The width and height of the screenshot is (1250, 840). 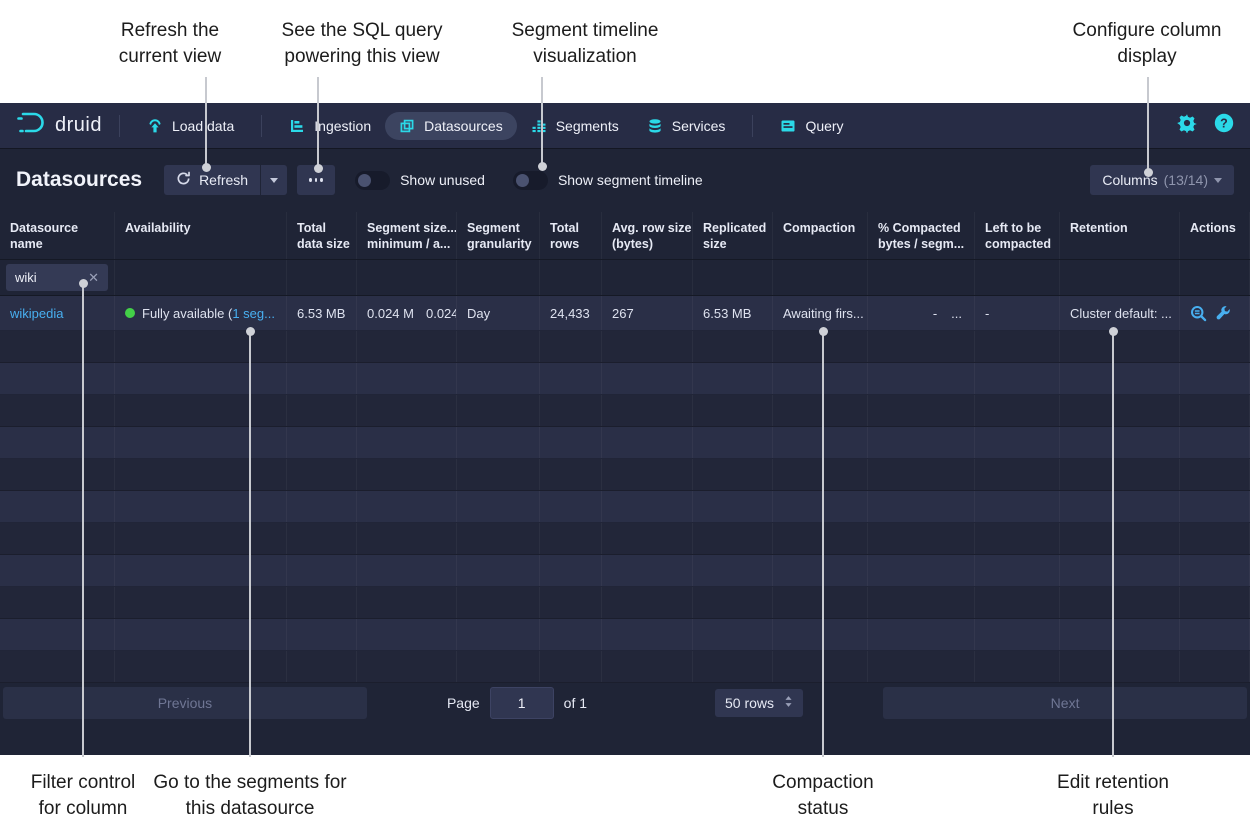 I want to click on annotation-label-compaction: Compaction status, so click(x=823, y=796).